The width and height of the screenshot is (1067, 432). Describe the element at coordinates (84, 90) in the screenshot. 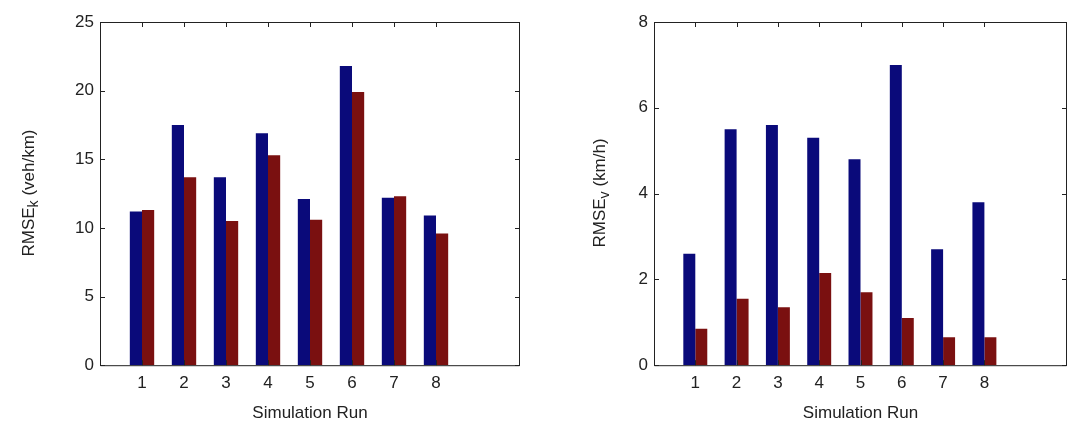

I see `y-tick-label: 20` at that location.